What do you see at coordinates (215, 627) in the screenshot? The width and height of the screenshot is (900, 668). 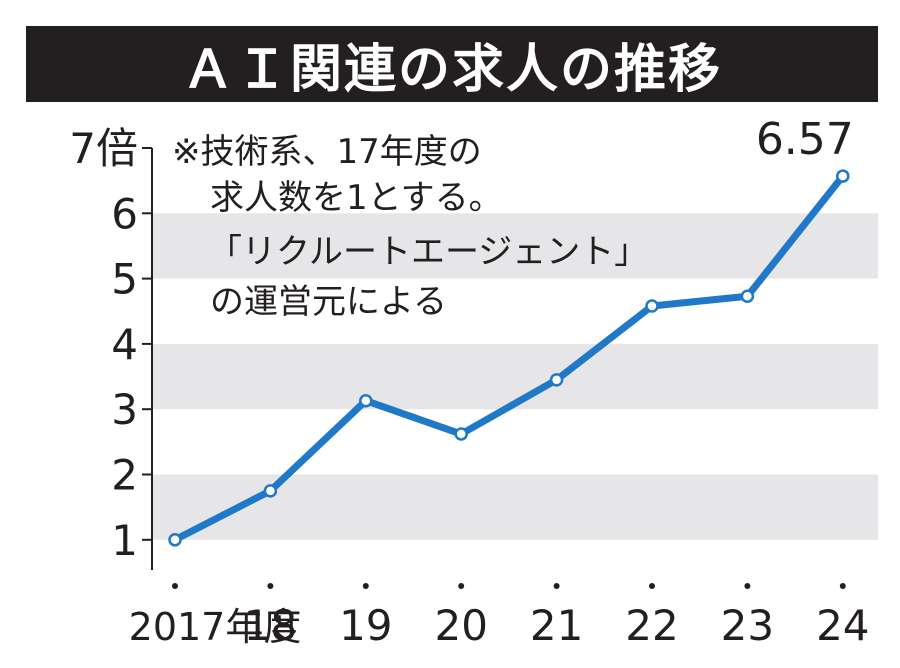 I see `x-tick-label-0: 2017年度` at bounding box center [215, 627].